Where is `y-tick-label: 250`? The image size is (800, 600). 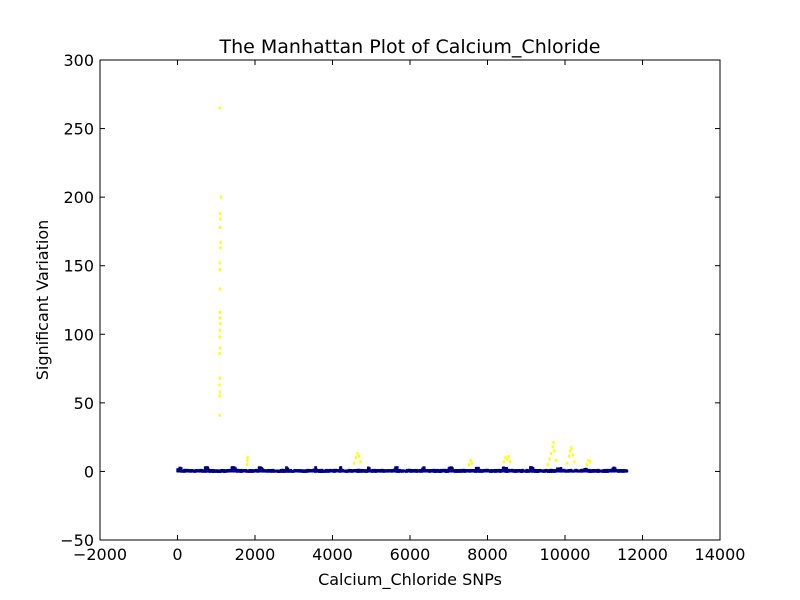 y-tick-label: 250 is located at coordinates (78, 129).